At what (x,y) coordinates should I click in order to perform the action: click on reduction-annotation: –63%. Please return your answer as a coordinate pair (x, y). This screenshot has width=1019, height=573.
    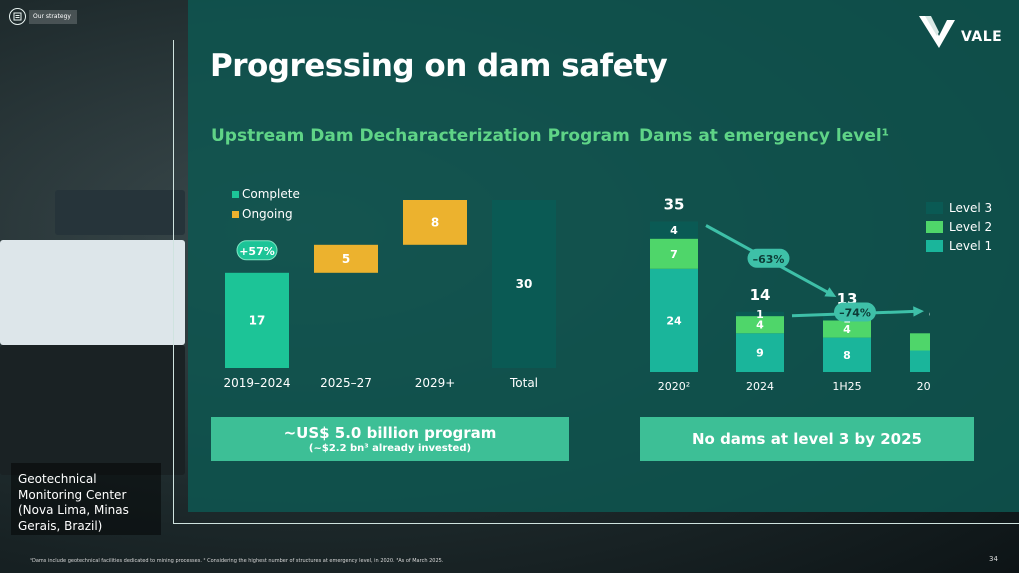
    Looking at the image, I should click on (769, 259).